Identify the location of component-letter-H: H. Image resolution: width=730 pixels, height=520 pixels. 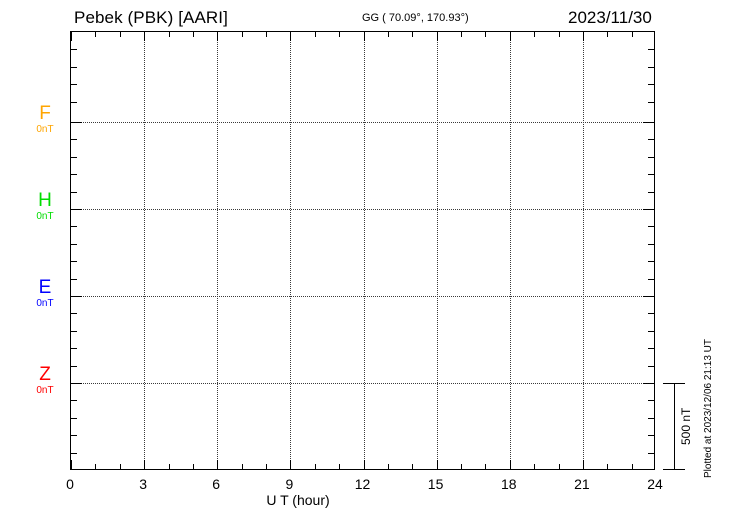
(45, 200).